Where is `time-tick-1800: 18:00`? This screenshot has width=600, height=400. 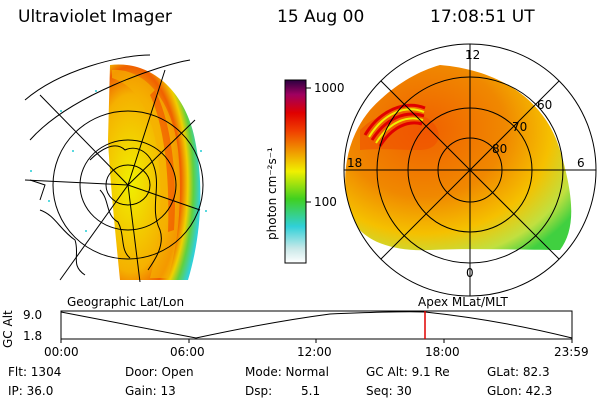
time-tick-1800: 18:00 is located at coordinates (442, 352).